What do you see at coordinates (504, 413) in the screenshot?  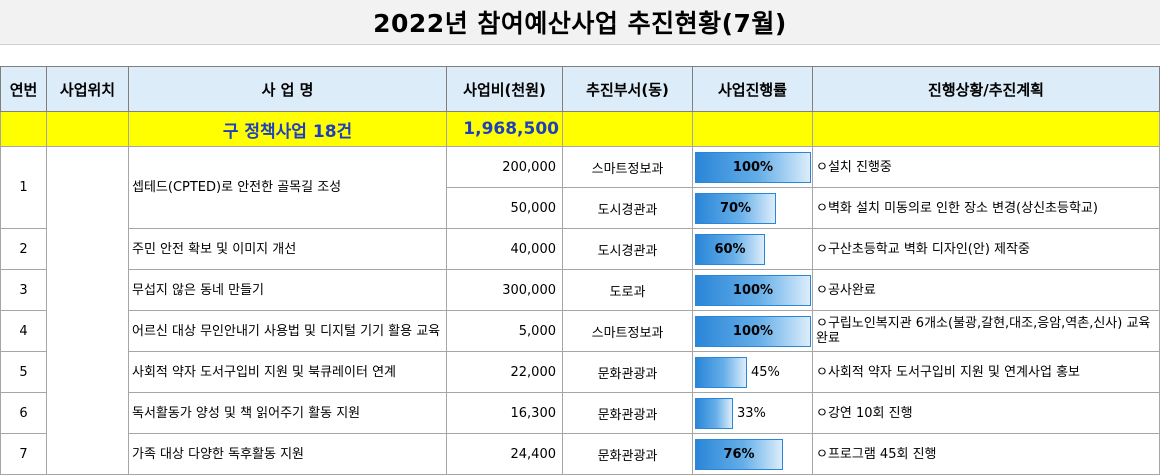 I see `budget-cell: 16,300` at bounding box center [504, 413].